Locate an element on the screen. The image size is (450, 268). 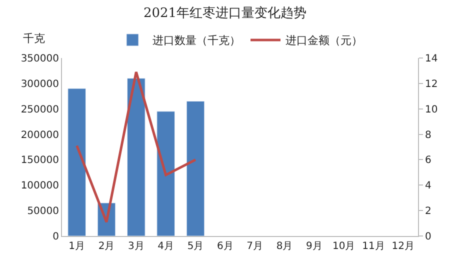
y-tick-label: 50000 is located at coordinates (43, 212).